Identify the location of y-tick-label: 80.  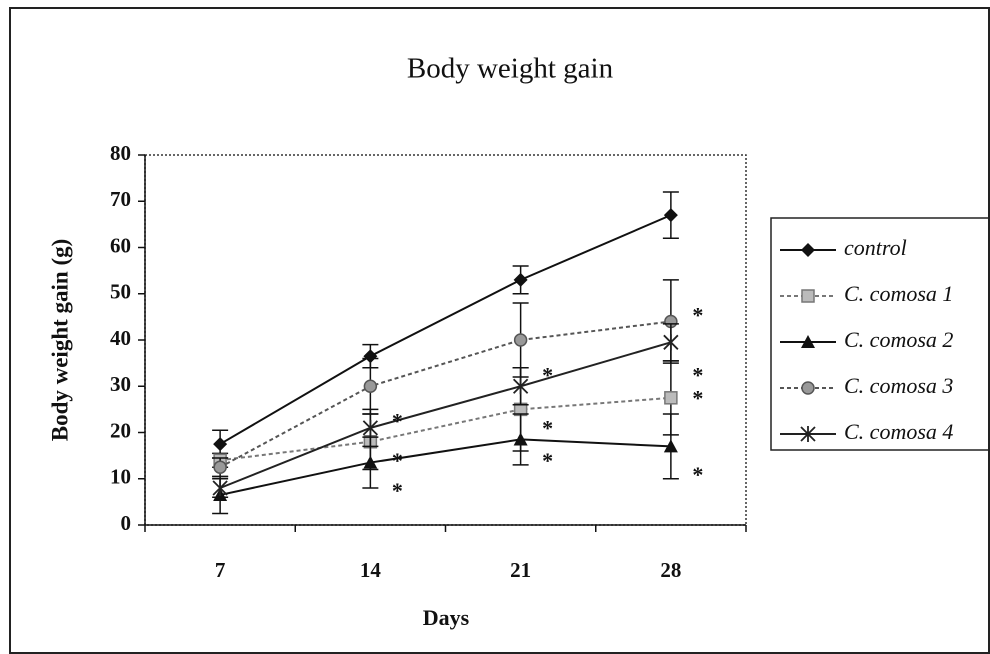
(120, 153).